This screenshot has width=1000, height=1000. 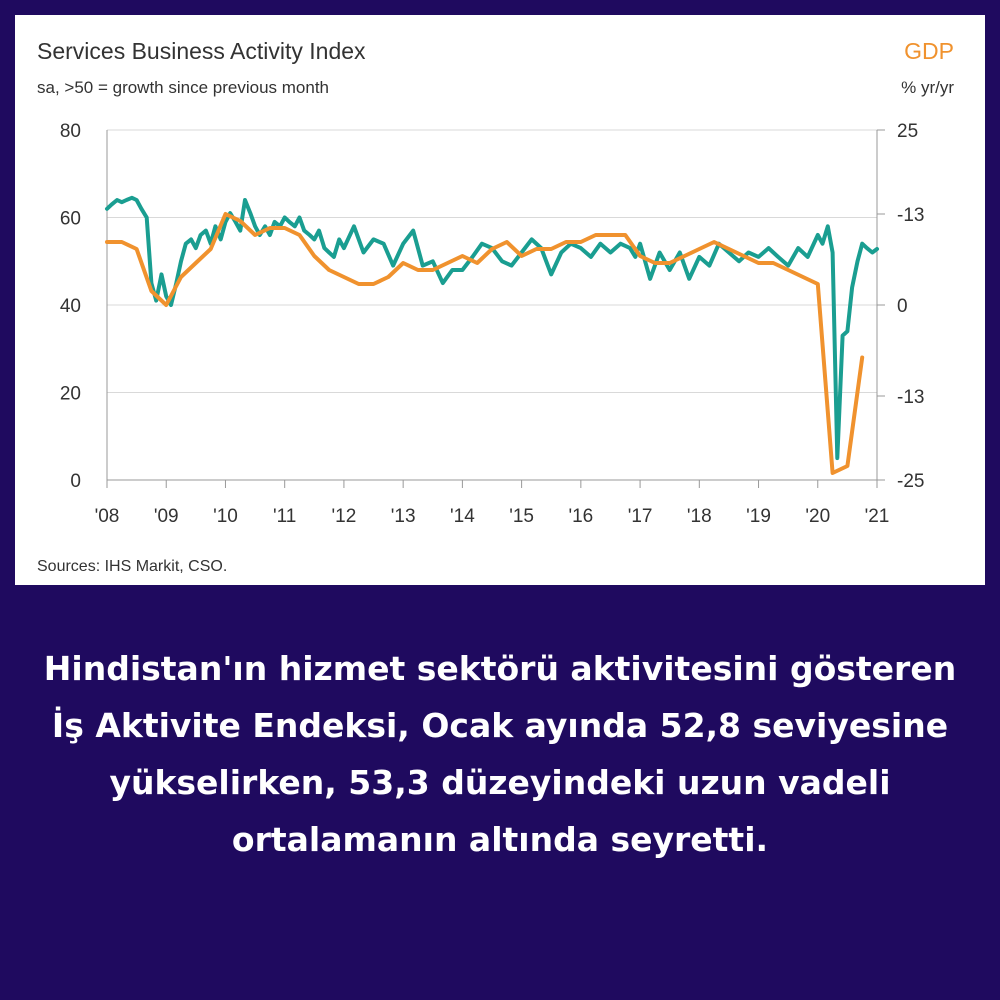 I want to click on x-tick-label: '10, so click(x=225, y=516).